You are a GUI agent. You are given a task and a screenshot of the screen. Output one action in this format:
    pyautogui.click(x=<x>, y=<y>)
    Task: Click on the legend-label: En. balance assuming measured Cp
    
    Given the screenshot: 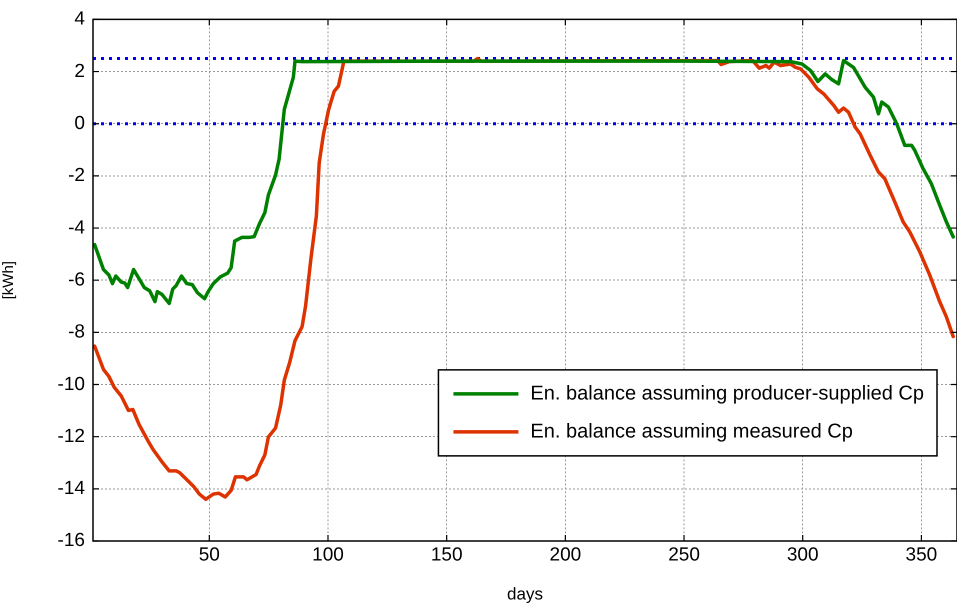 What is the action you would take?
    pyautogui.click(x=691, y=431)
    